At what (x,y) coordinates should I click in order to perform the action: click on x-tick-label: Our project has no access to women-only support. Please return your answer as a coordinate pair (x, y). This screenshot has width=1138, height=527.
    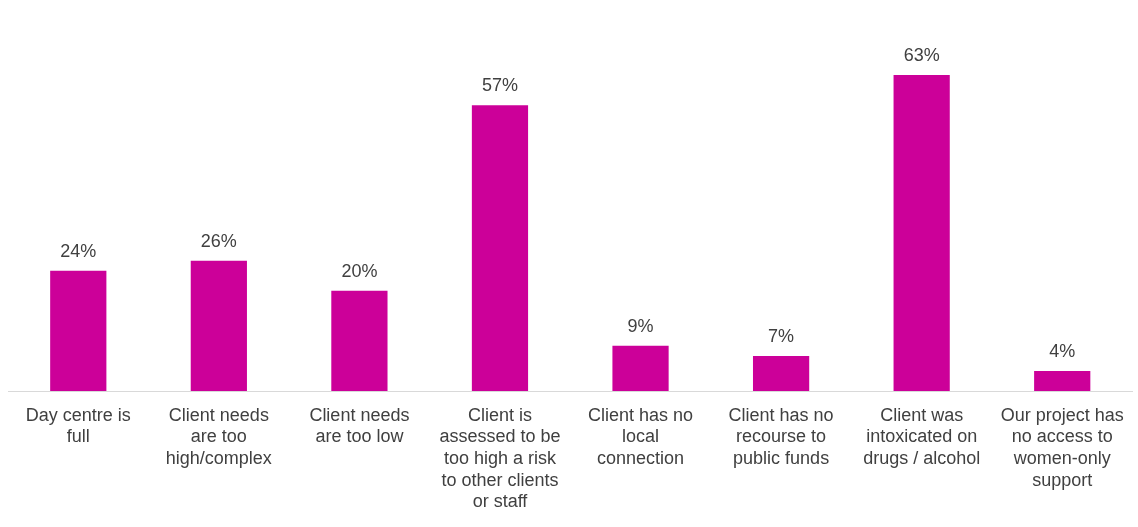
    Looking at the image, I should click on (1062, 447).